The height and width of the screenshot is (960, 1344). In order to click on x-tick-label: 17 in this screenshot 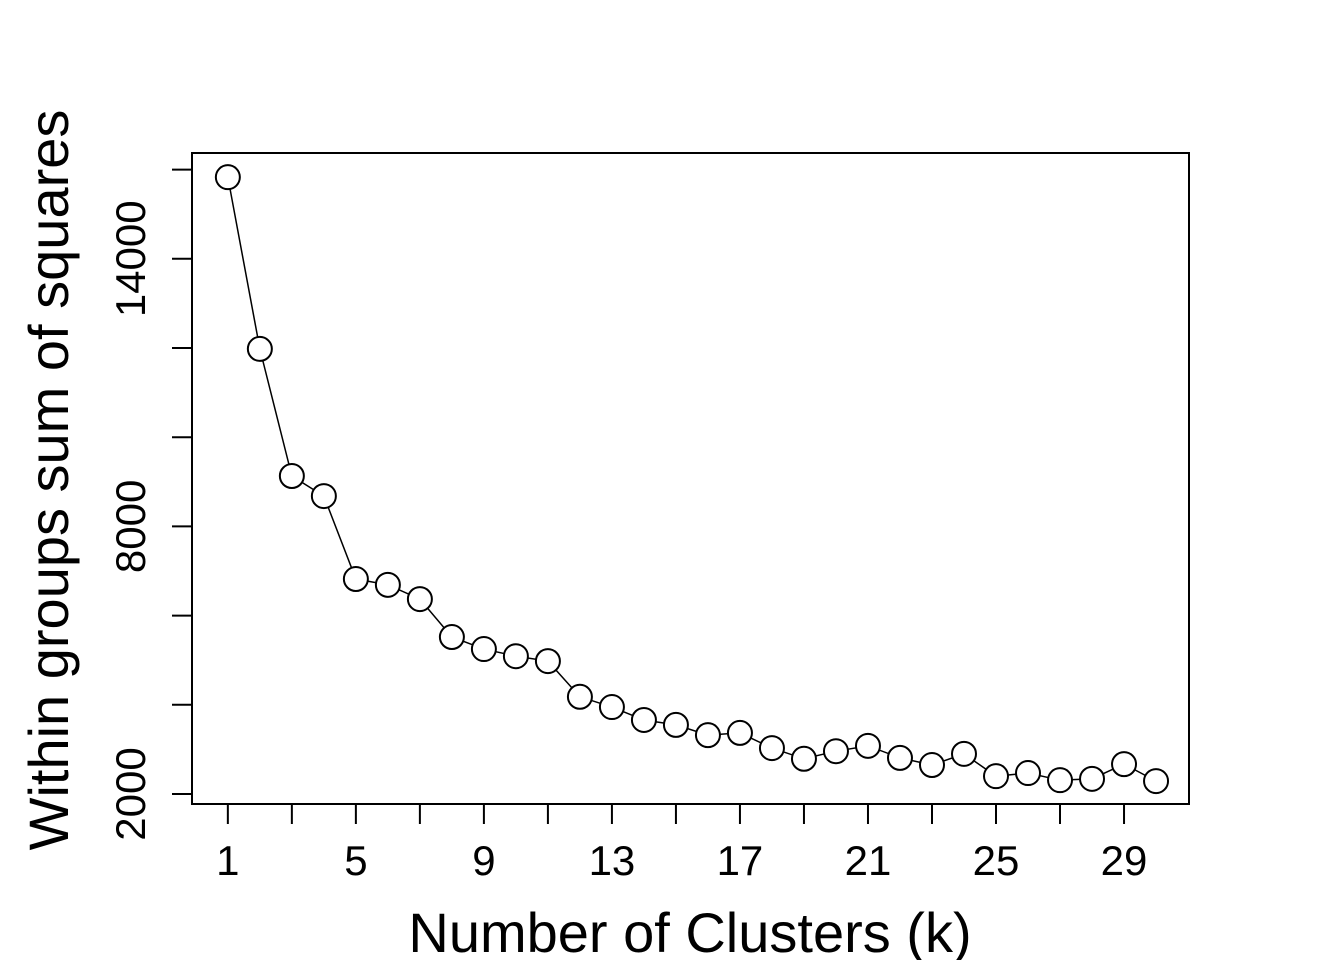, I will do `click(740, 860)`.